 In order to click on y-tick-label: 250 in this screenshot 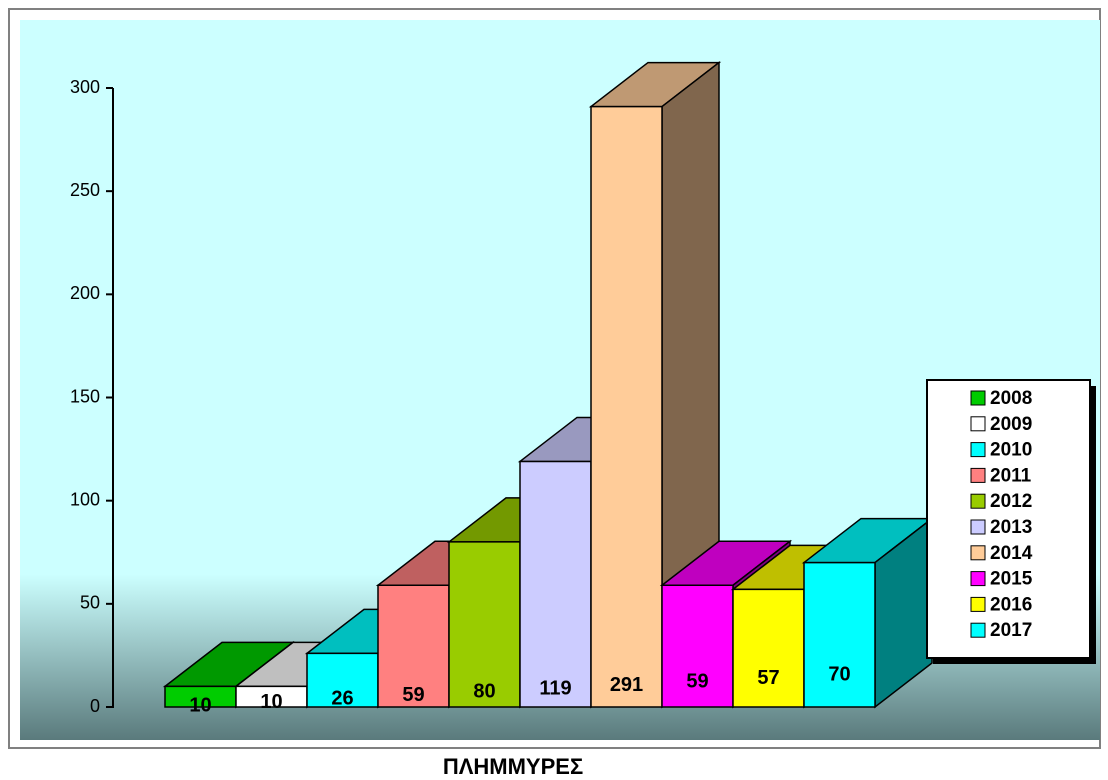, I will do `click(85, 190)`.